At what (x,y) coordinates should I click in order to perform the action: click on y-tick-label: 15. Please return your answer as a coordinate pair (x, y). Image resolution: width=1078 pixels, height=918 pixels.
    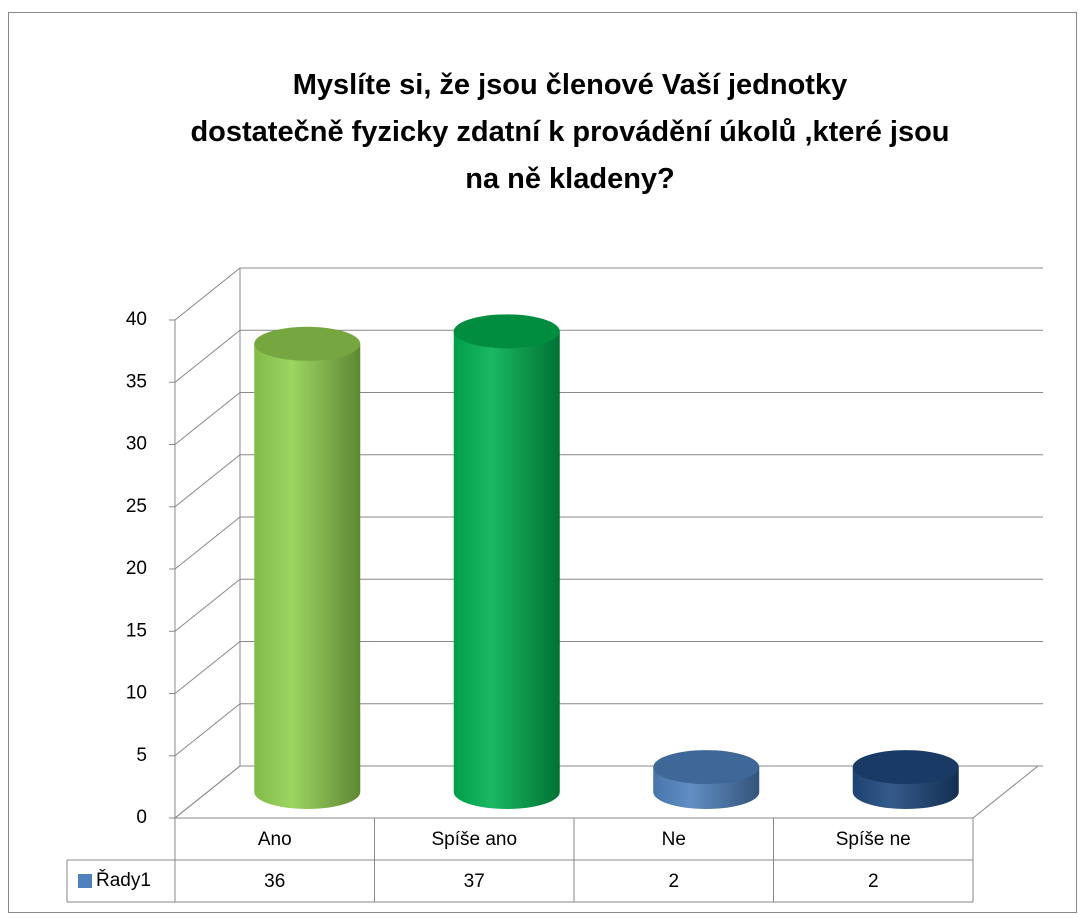
    Looking at the image, I should click on (136, 630).